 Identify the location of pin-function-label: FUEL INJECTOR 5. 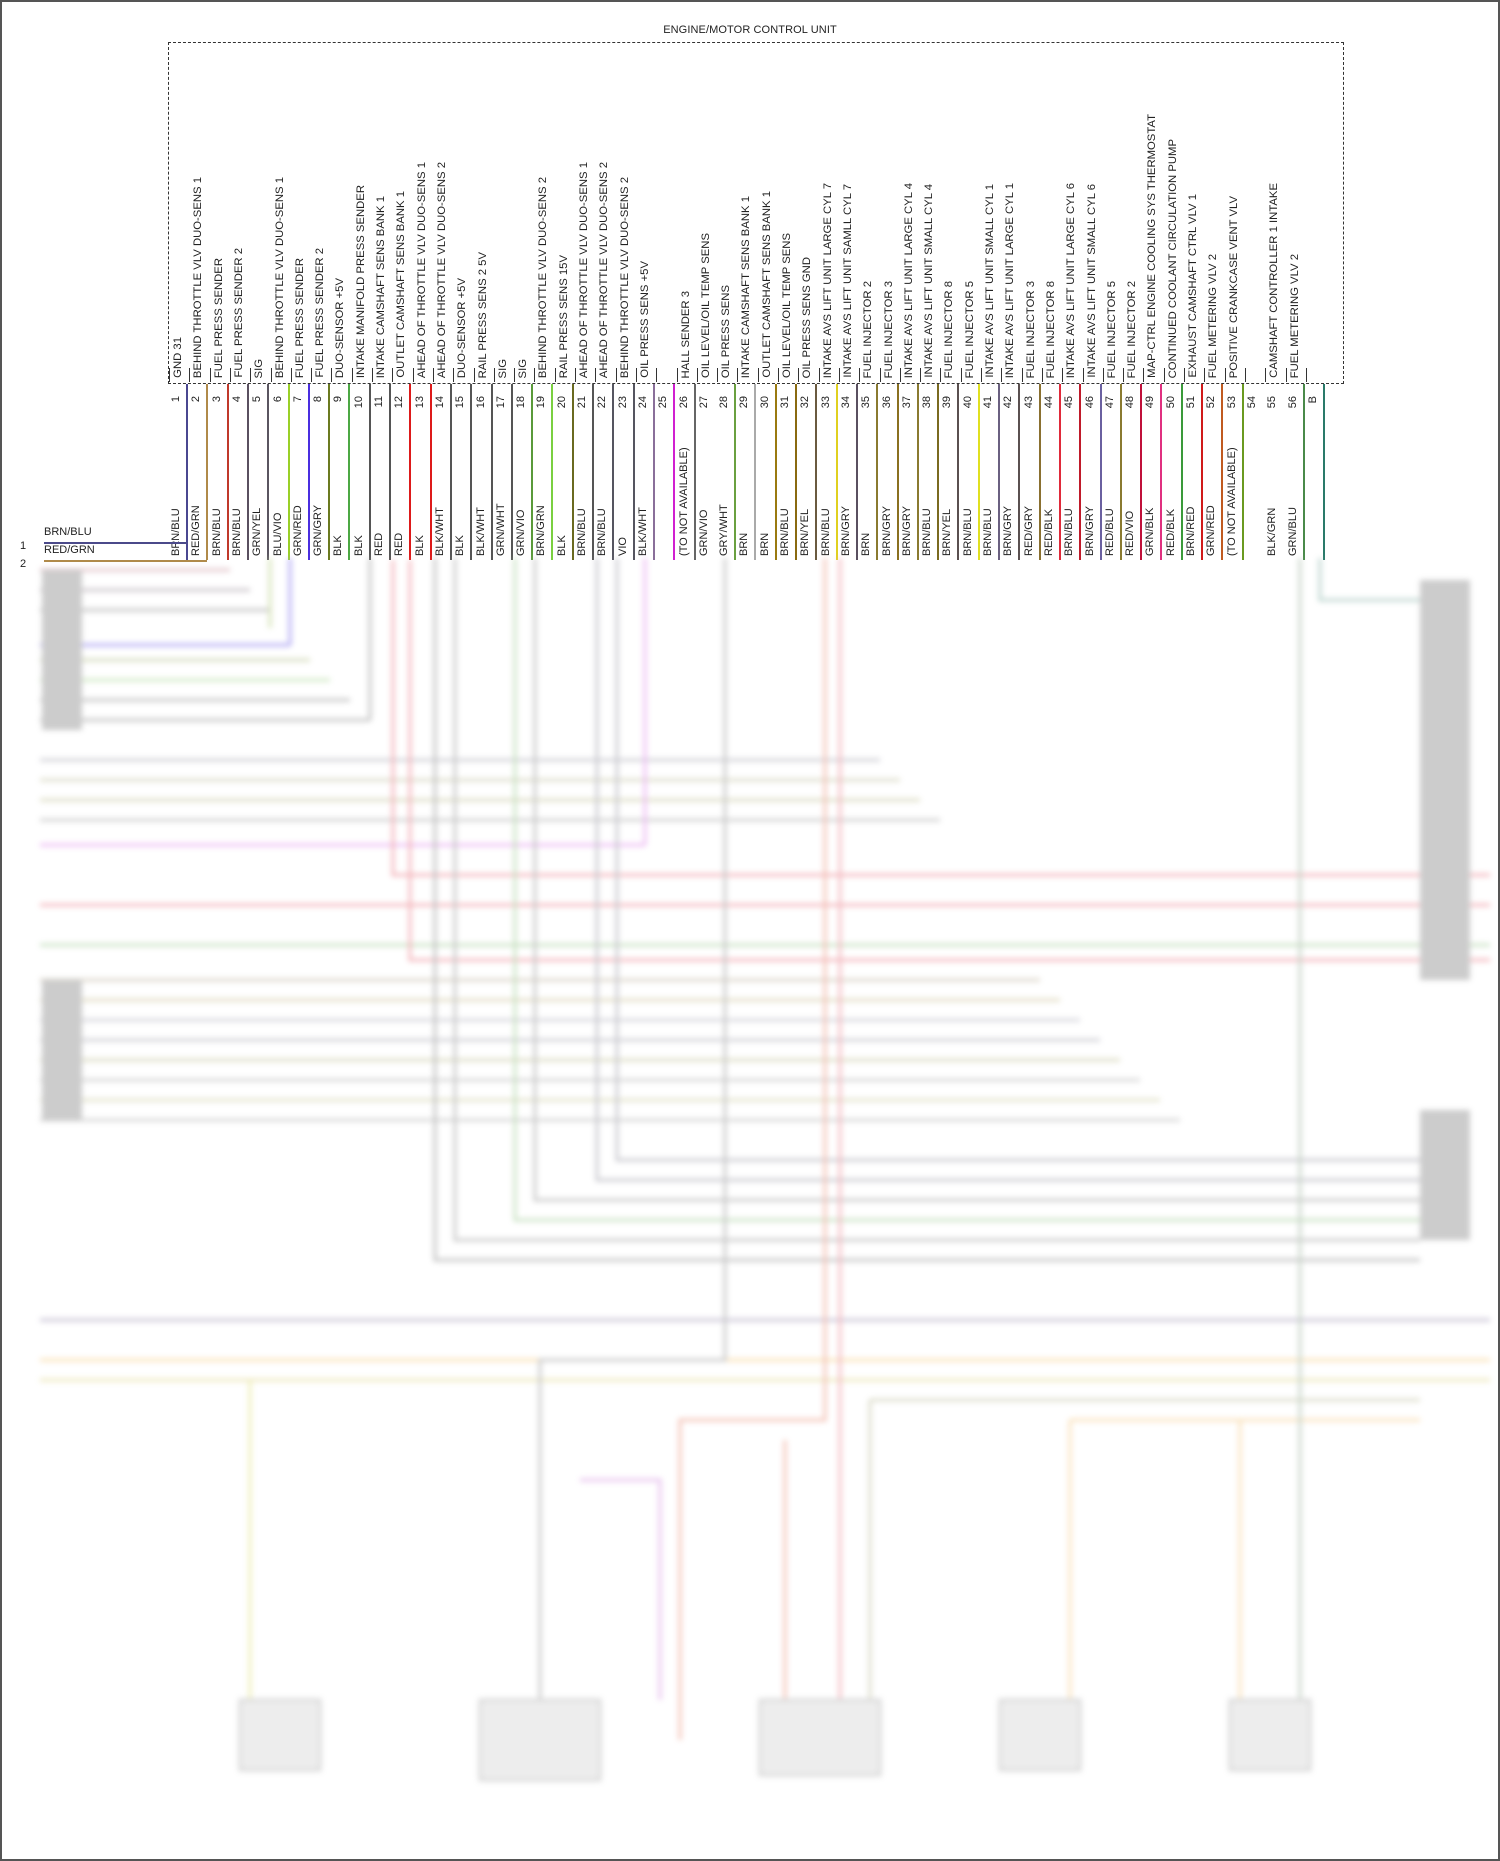
(969, 329).